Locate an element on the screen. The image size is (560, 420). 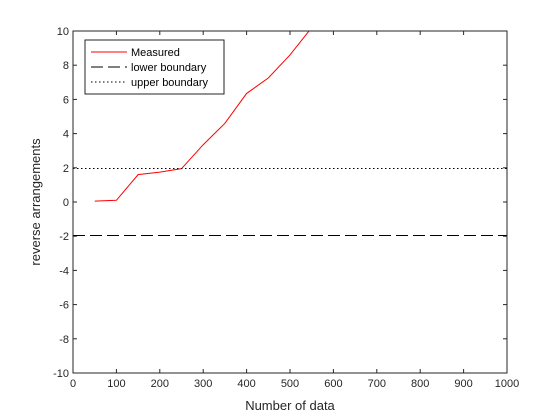
legend: Measured lower boundary upper boundary is located at coordinates (154, 67).